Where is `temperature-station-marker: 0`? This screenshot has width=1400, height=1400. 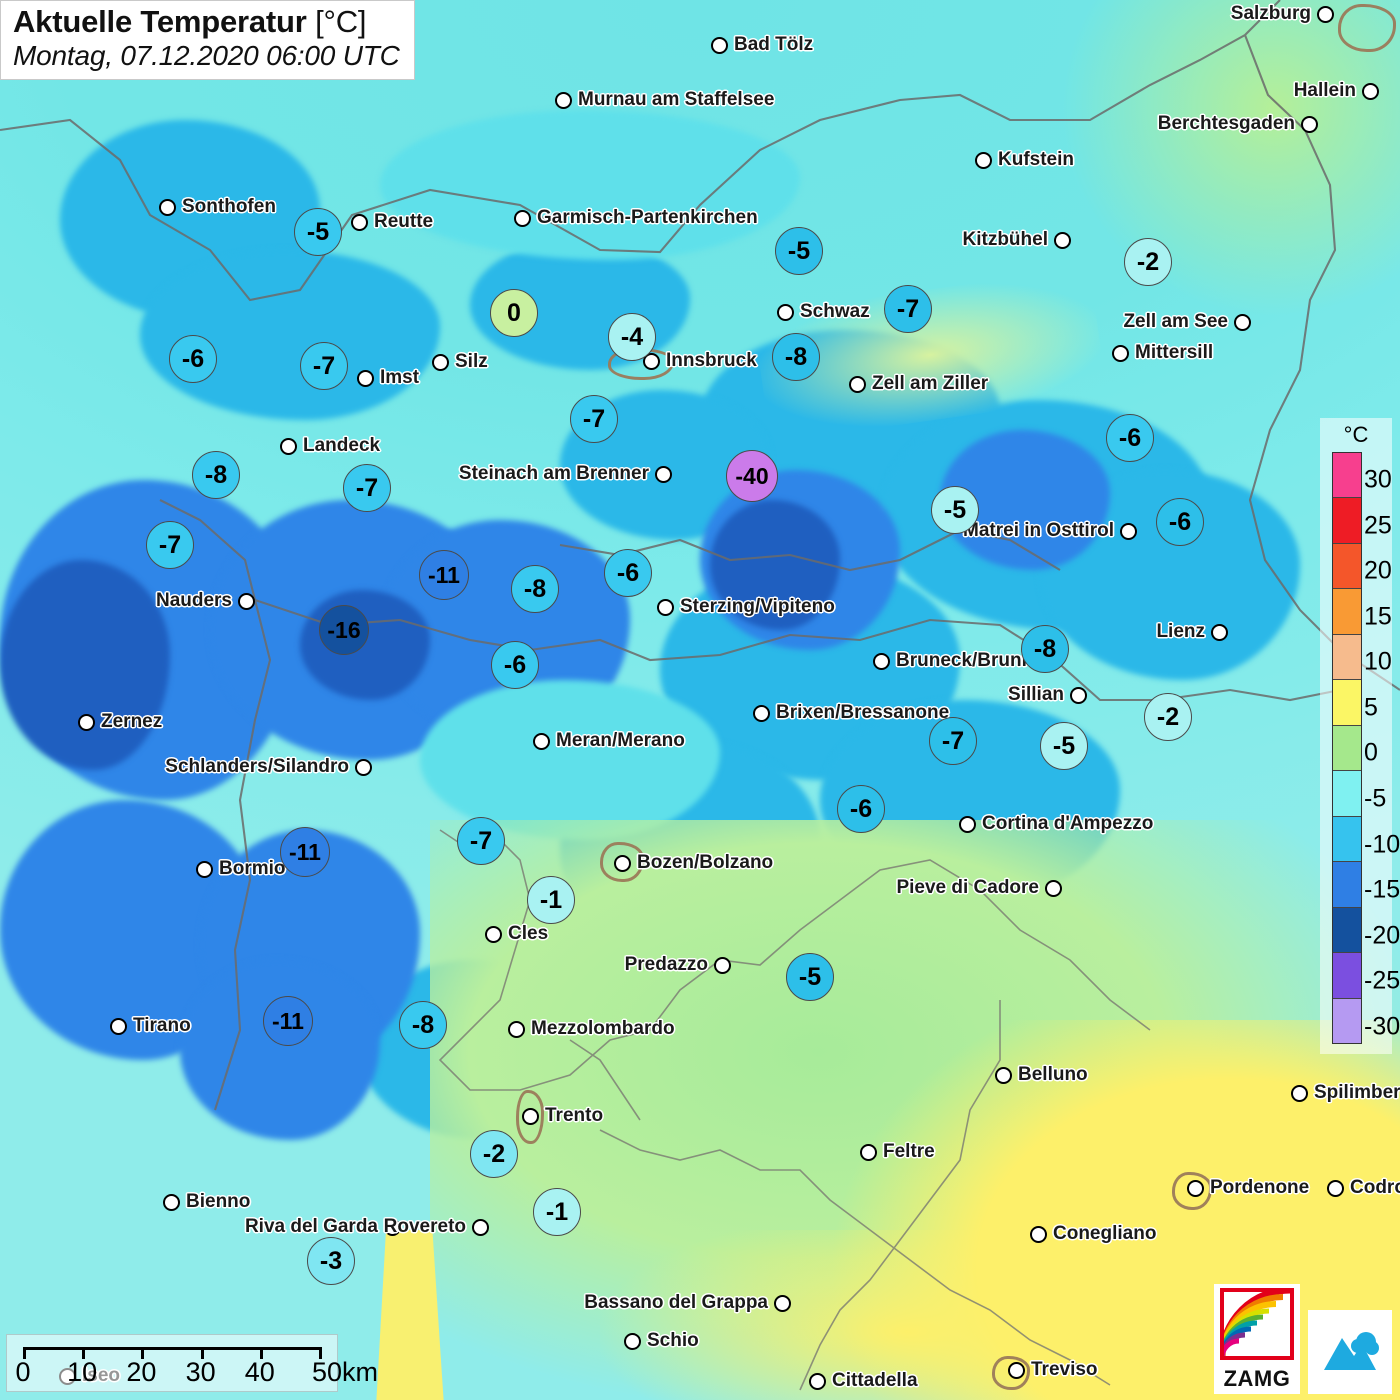 temperature-station-marker: 0 is located at coordinates (514, 313).